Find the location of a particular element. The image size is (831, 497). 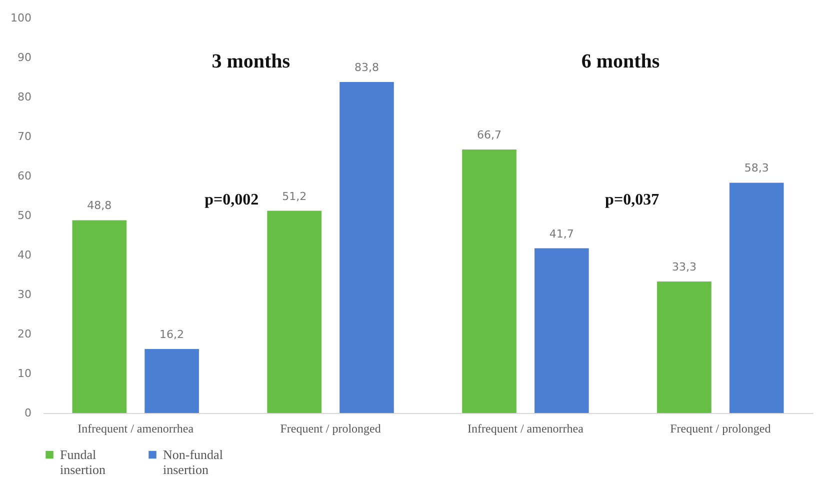

data-label: 51,2 is located at coordinates (294, 196).